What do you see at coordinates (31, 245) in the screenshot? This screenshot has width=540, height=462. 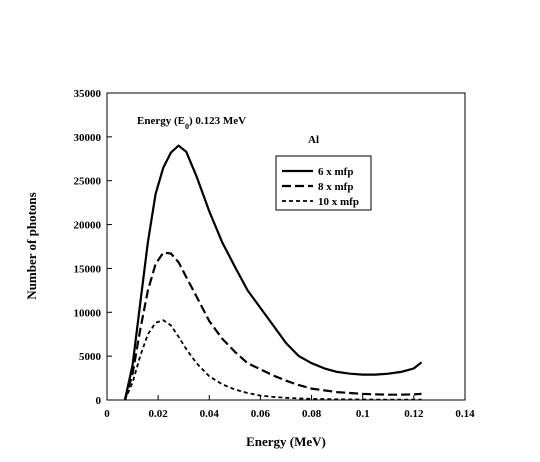 I see `y-axis-title: Number of photons` at bounding box center [31, 245].